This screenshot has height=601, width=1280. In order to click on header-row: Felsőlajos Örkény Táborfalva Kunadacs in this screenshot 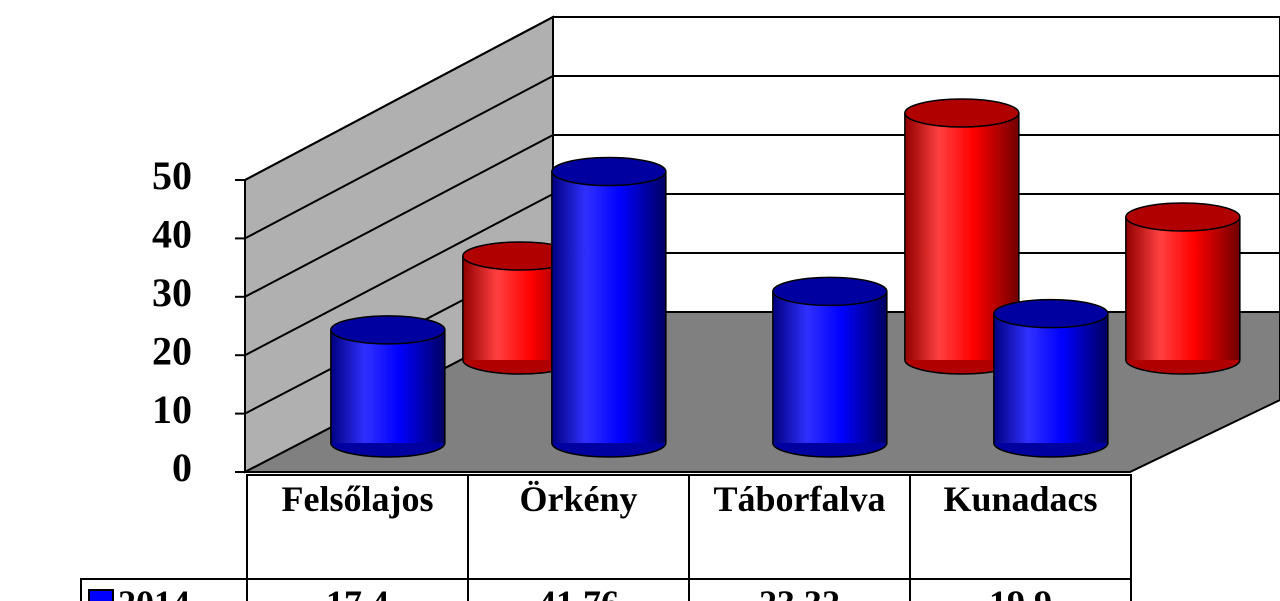, I will do `click(606, 527)`.